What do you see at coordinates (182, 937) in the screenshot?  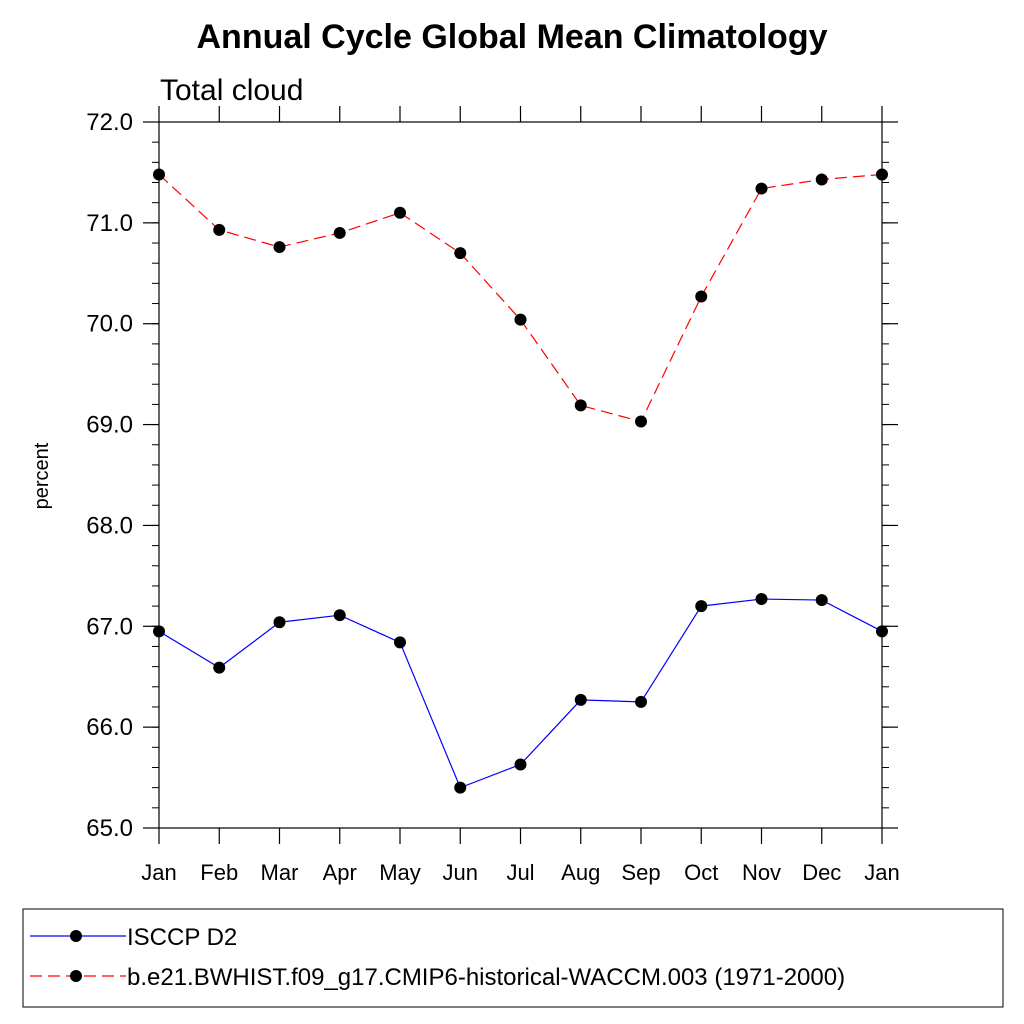 I see `legend-entry-label: ISCCP D2` at bounding box center [182, 937].